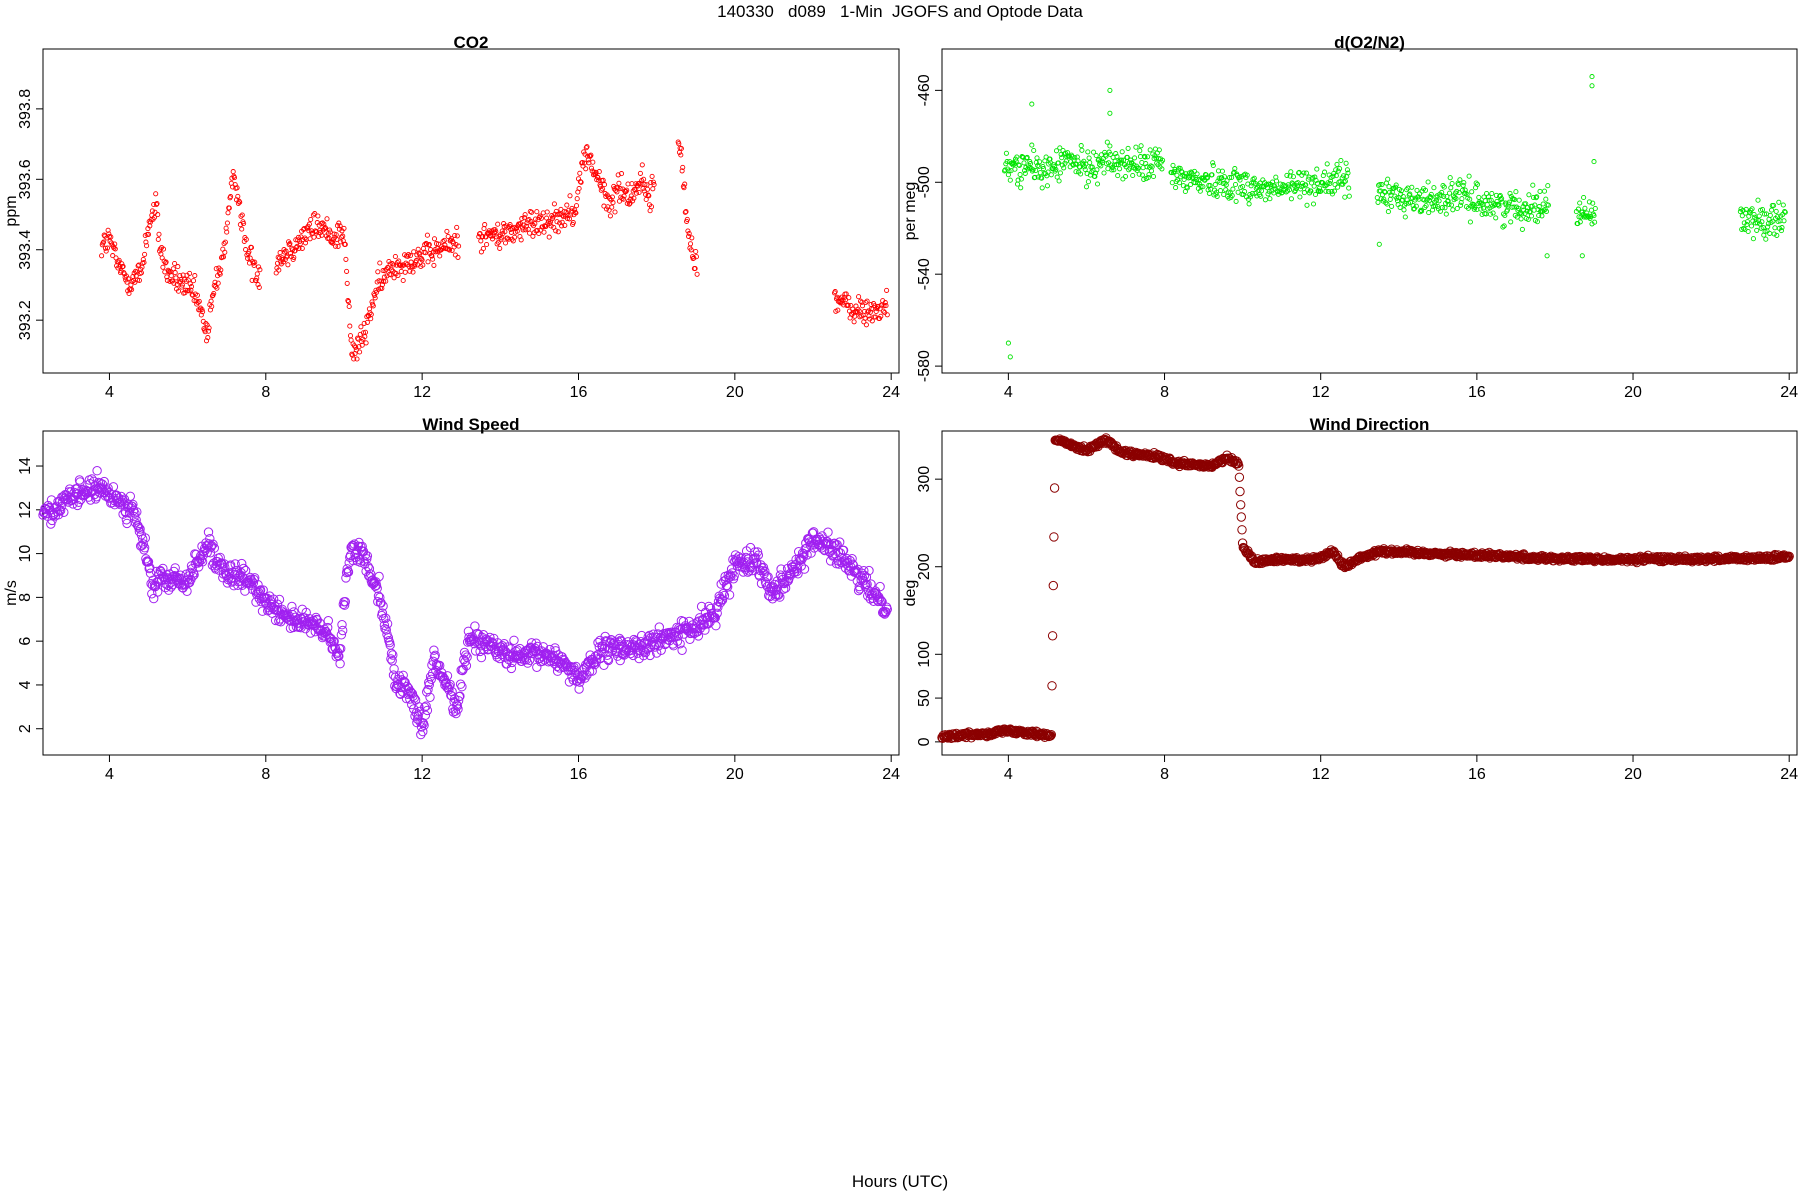  Describe the element at coordinates (25, 250) in the screenshot. I see `y-tick-label: 393.4` at that location.